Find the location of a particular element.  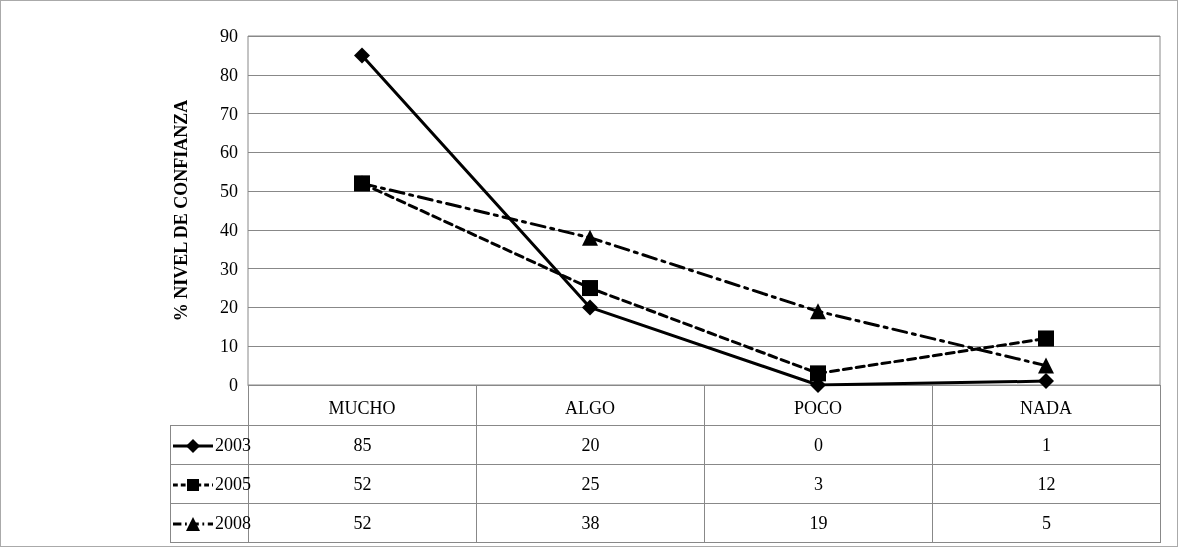

legend-label: 2005 is located at coordinates (233, 483).